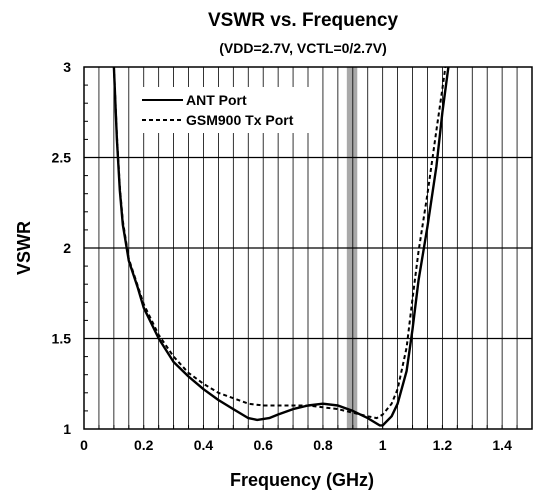 The width and height of the screenshot is (536, 493). I want to click on y-tick-label: 3, so click(67, 67).